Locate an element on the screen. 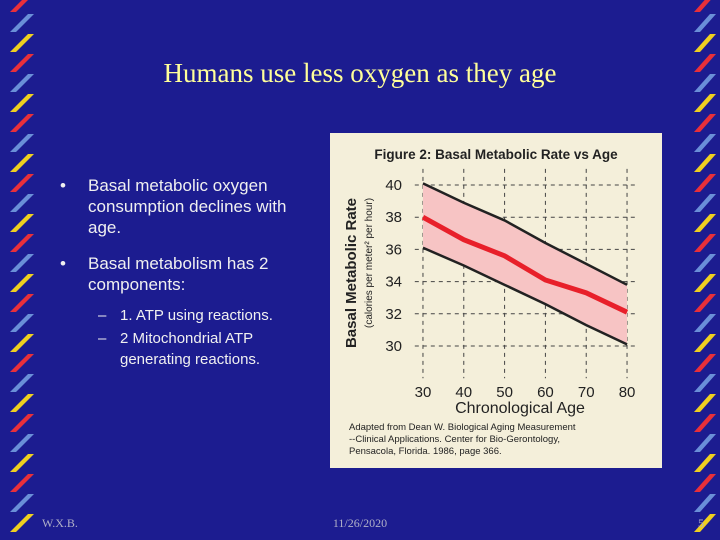  band is located at coordinates (525, 264).